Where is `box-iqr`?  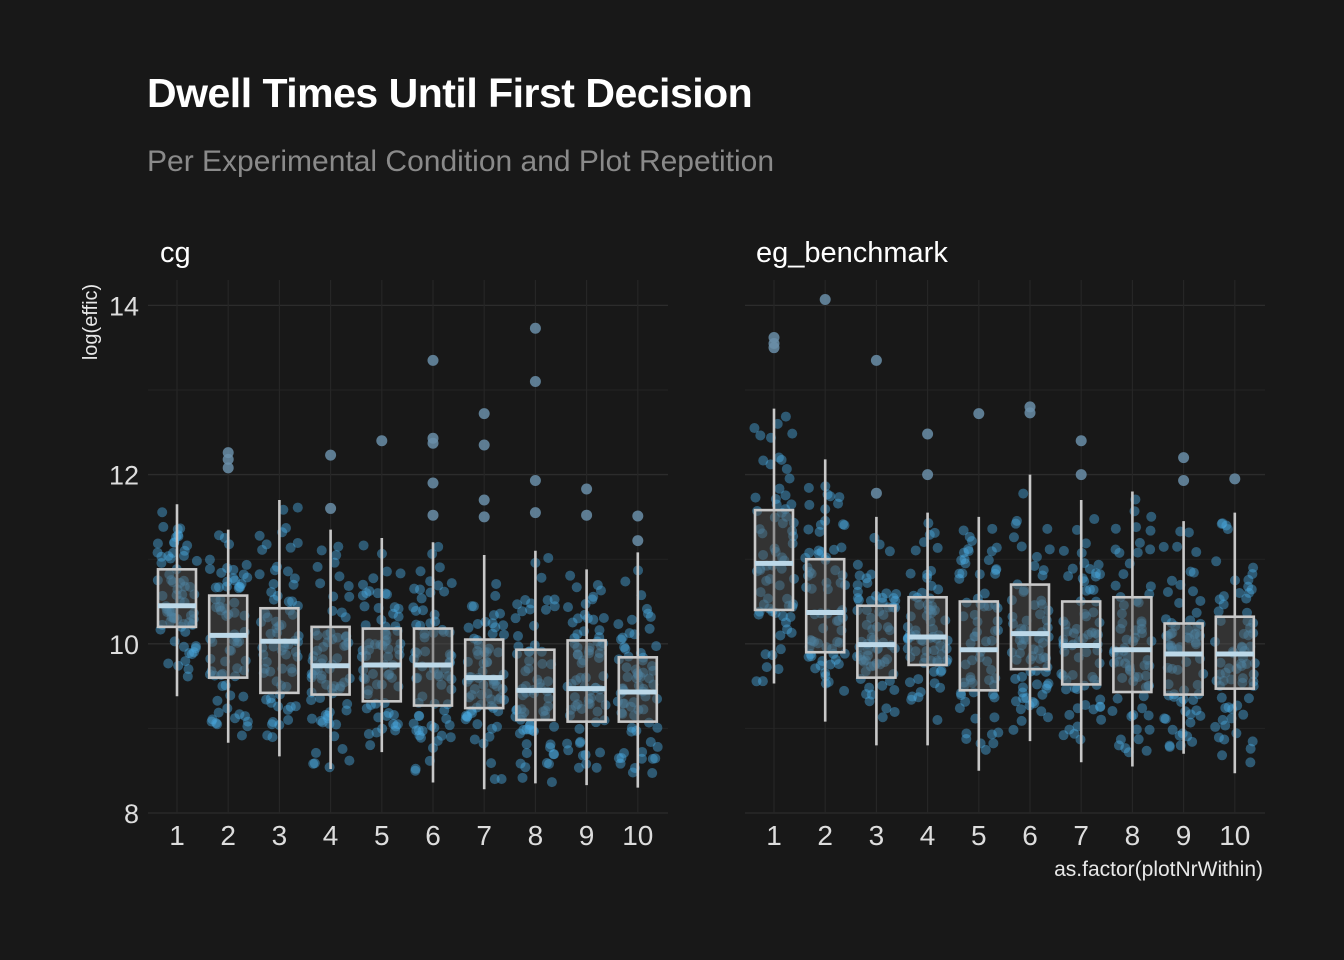
box-iqr is located at coordinates (774, 560).